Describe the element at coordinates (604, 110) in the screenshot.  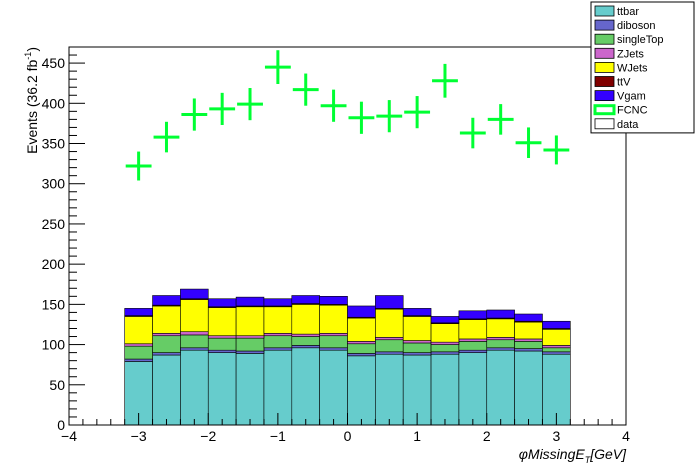
I see `legend-swatch-fcnc` at that location.